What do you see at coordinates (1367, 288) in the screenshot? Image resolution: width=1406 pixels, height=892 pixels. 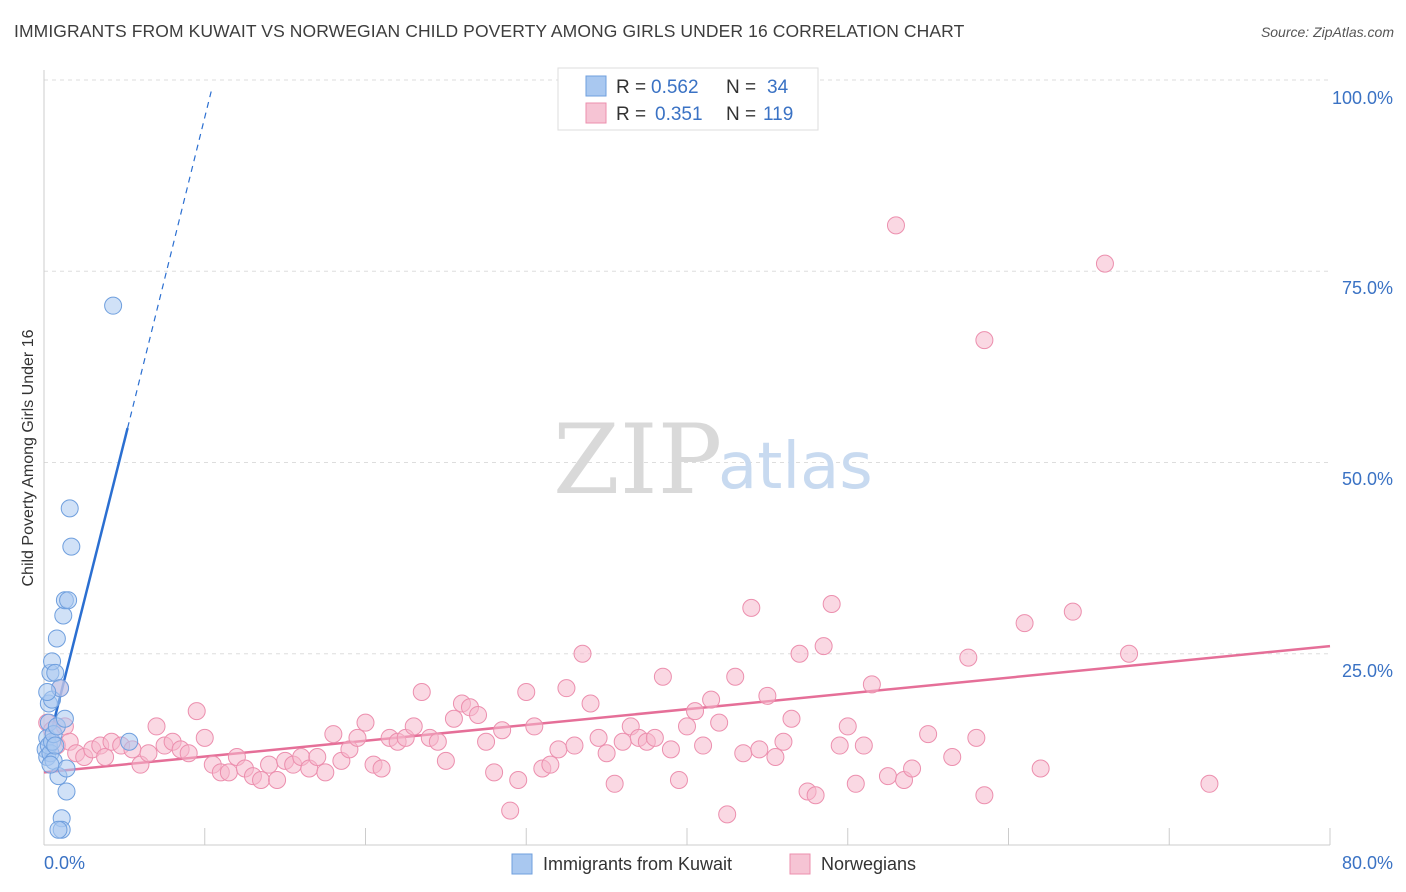 I see `y-tick-label-75: 75.0%` at bounding box center [1367, 288].